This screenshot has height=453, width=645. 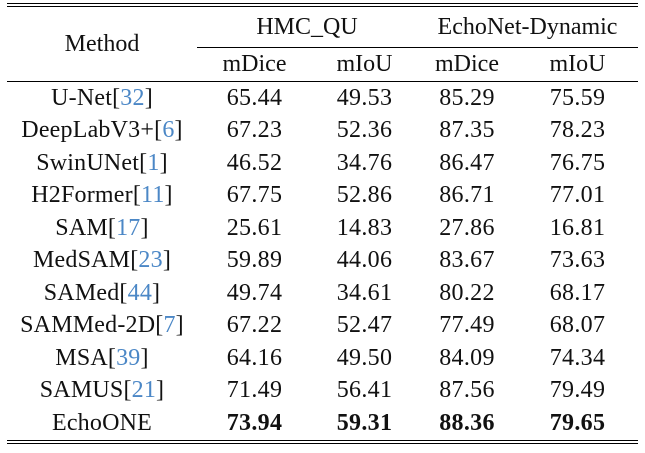 What do you see at coordinates (467, 130) in the screenshot?
I see `value-echonet-mdice: 87.35` at bounding box center [467, 130].